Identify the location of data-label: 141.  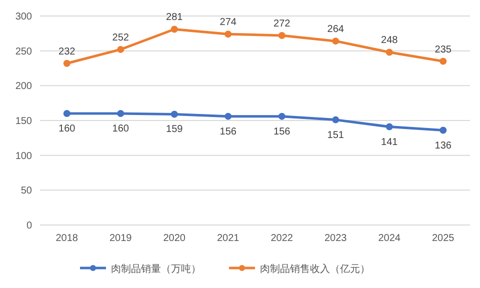
(389, 142).